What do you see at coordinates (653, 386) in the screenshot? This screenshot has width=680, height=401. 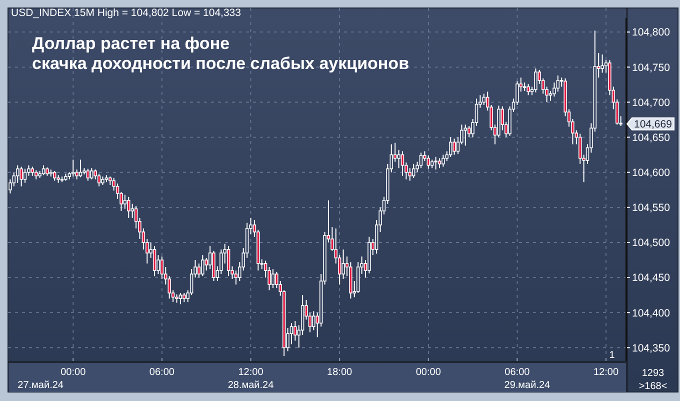 I see `text: >168<` at bounding box center [653, 386].